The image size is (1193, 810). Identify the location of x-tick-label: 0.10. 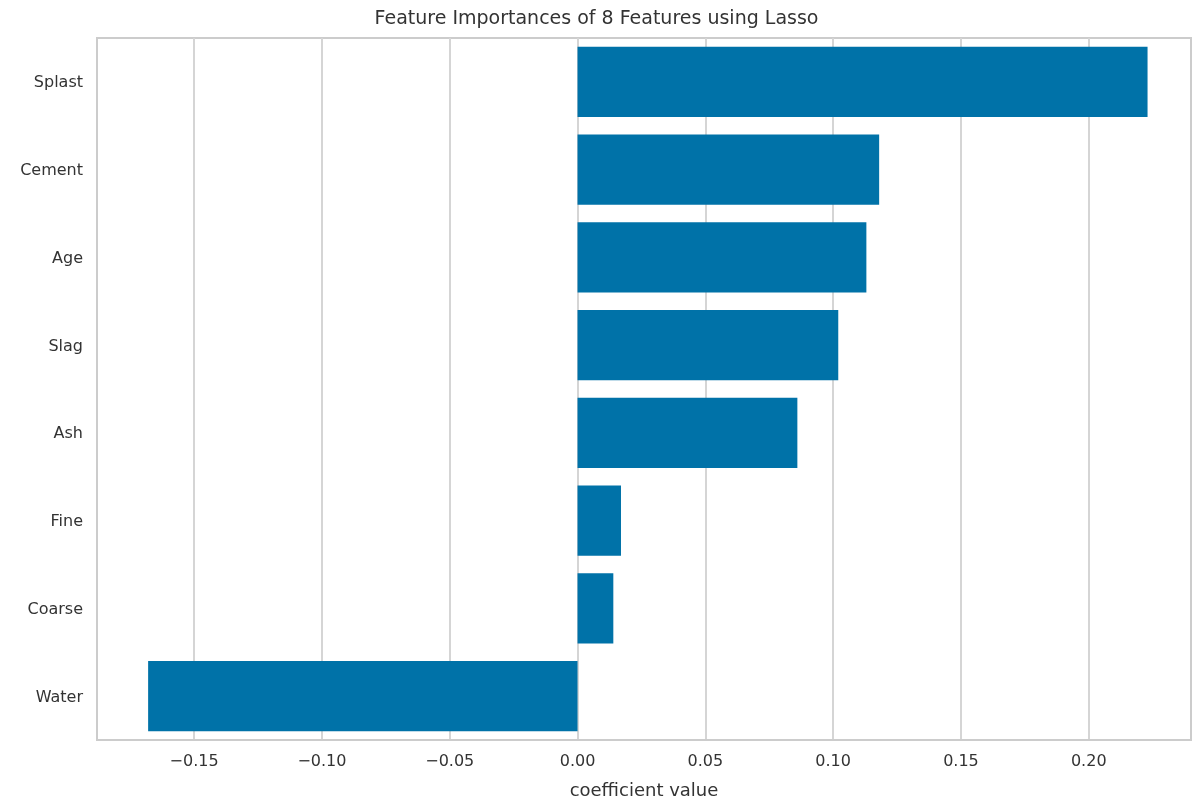
(833, 760).